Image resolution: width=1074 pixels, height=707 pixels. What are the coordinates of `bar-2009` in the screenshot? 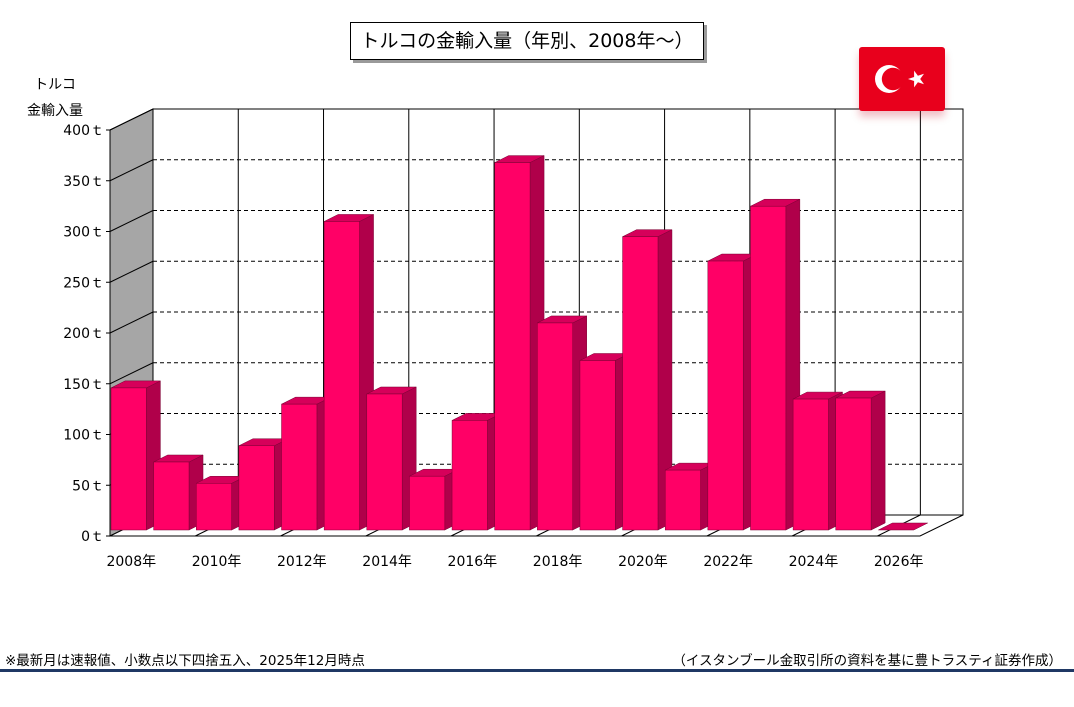 It's located at (178, 492).